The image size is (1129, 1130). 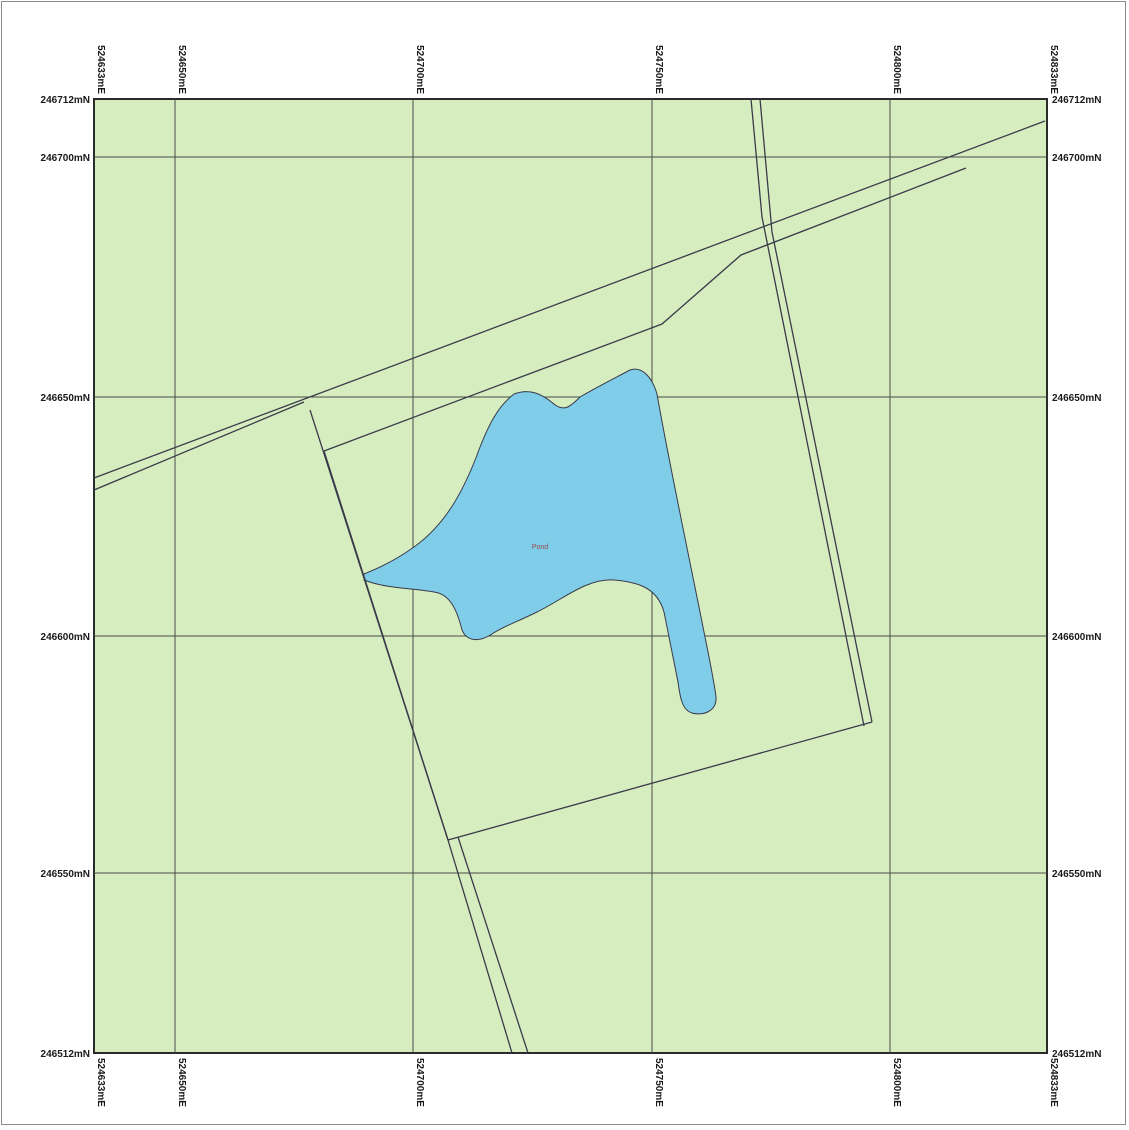 What do you see at coordinates (181, 1082) in the screenshot?
I see `easting-label-bottom-524650: 524650mE` at bounding box center [181, 1082].